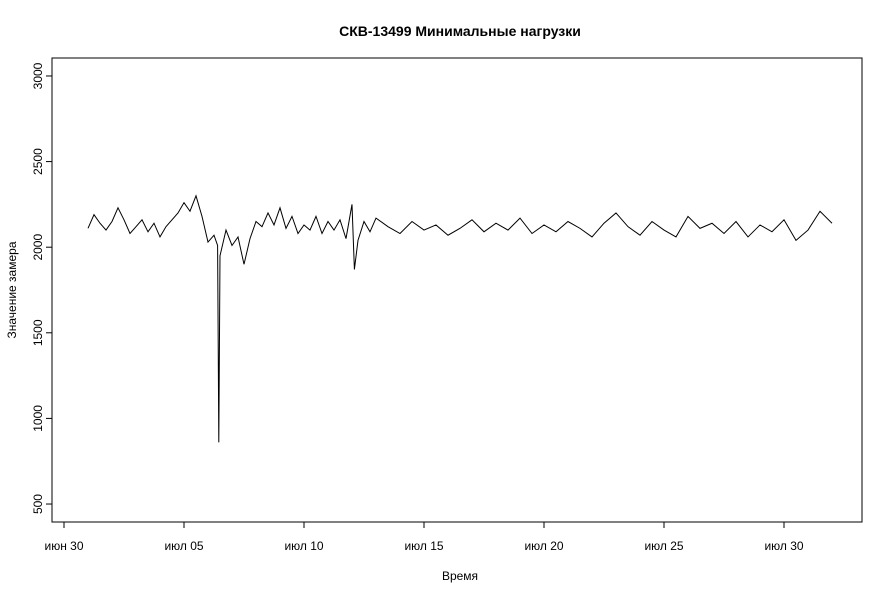  Describe the element at coordinates (38, 418) in the screenshot. I see `y-tick-label: 1000` at that location.